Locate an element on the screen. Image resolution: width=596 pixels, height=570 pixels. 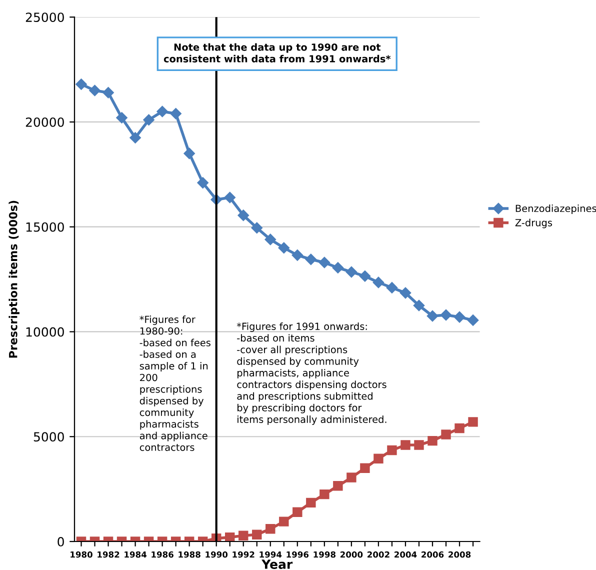
x-tick-label: 2000 is located at coordinates (351, 554).